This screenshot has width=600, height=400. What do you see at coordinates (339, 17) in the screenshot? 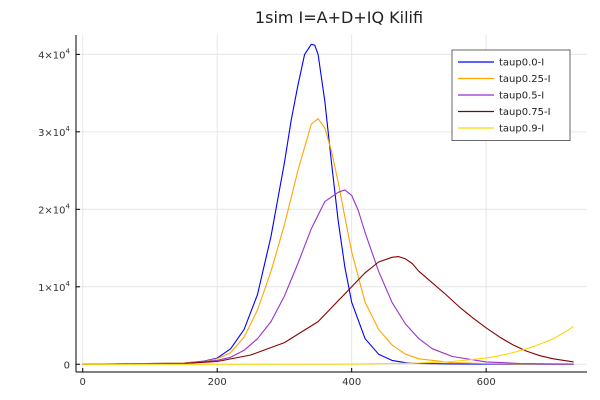
I see `chart-title: 1sim I=A+D+IQ Kilifi` at bounding box center [339, 17].